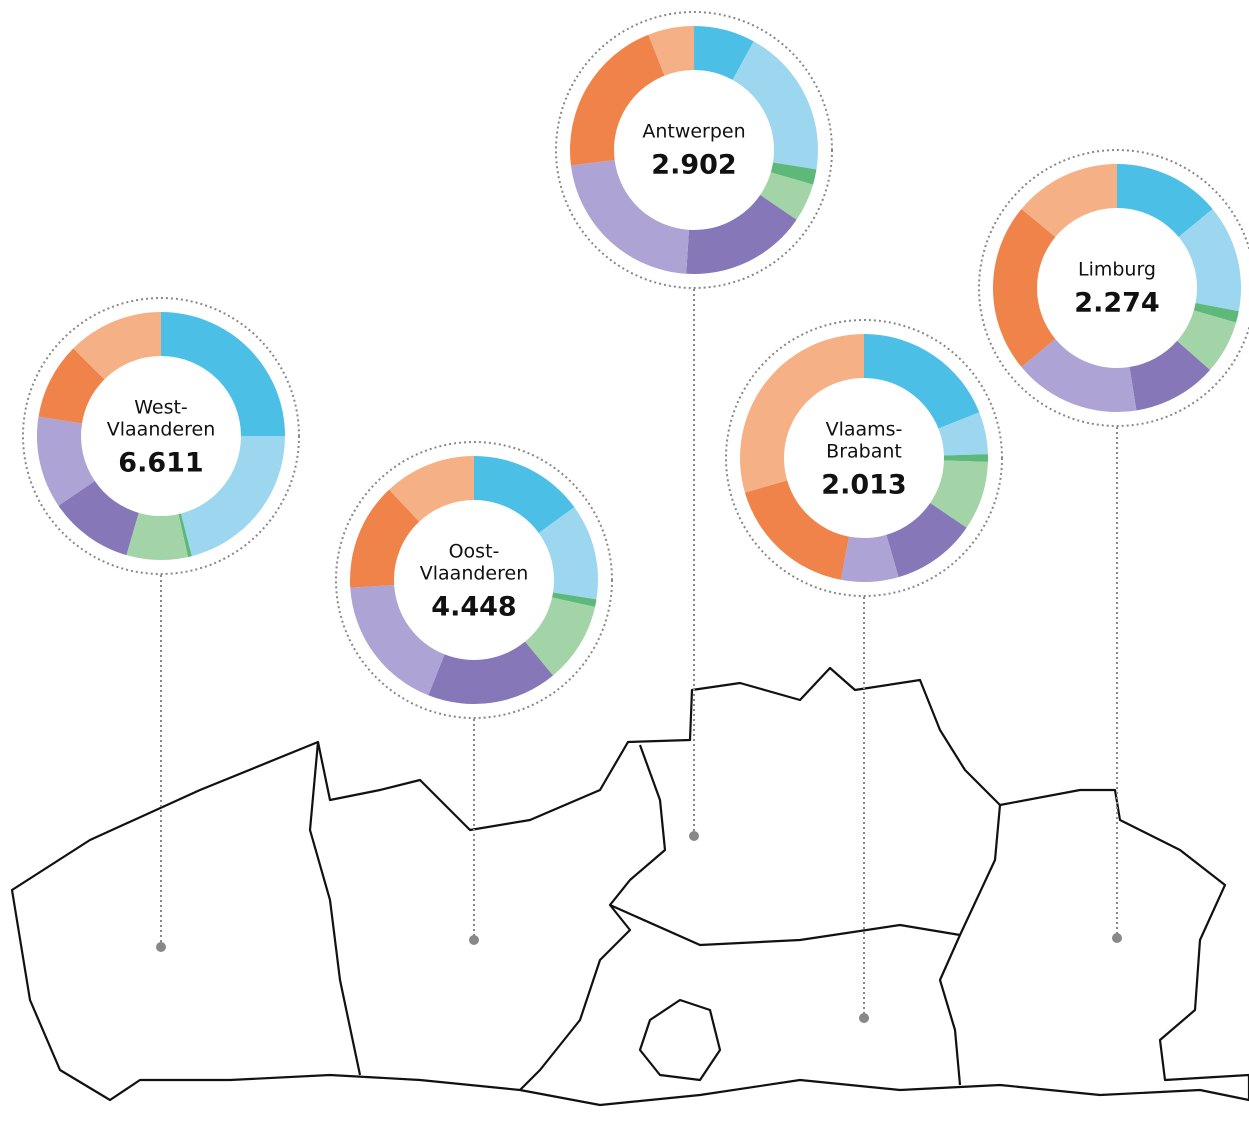  Describe the element at coordinates (160, 463) in the screenshot. I see `province-total: 6.611` at that location.